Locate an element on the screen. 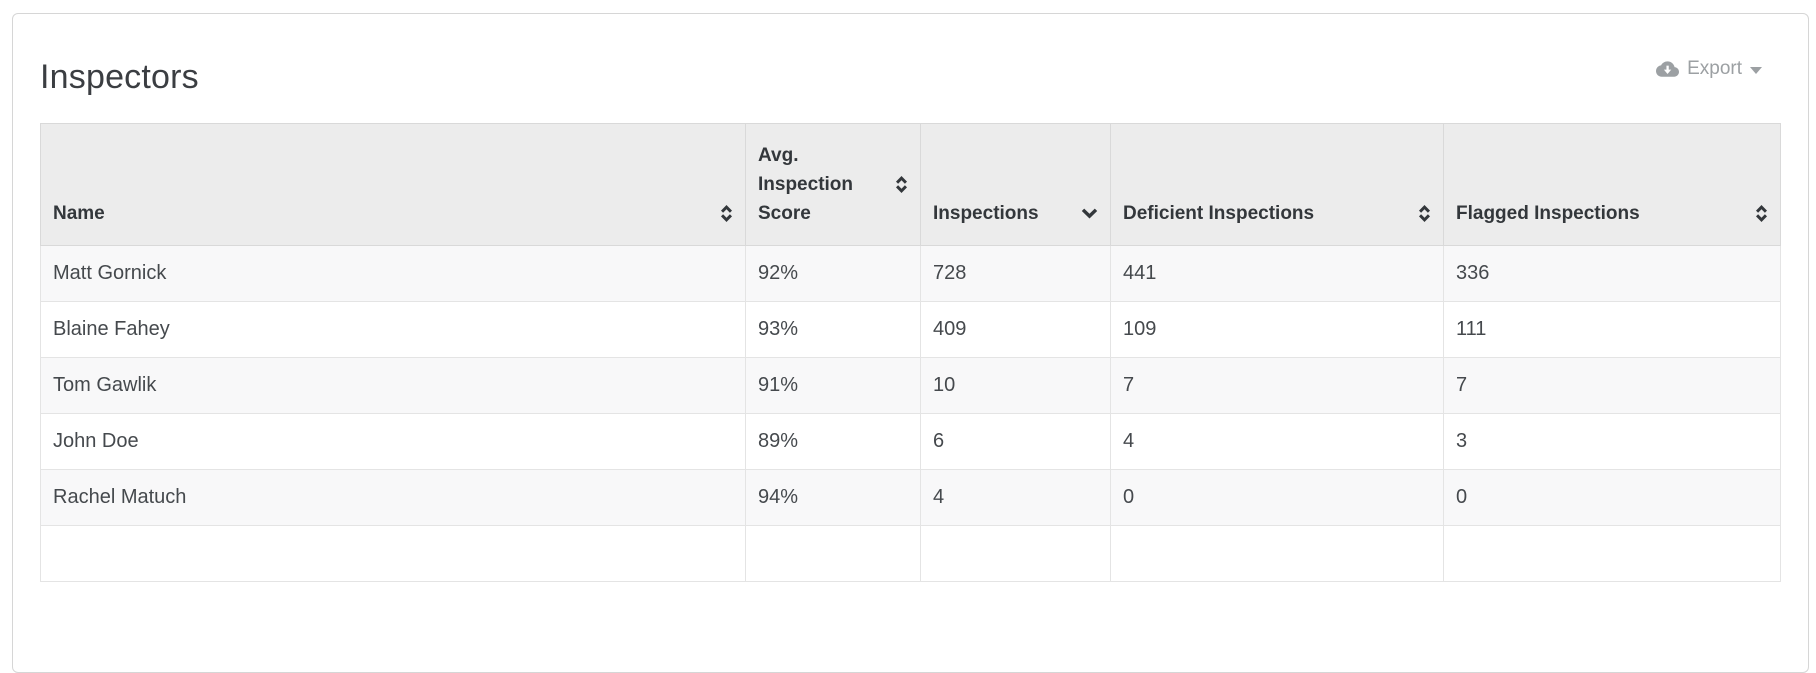 The width and height of the screenshot is (1816, 673). table-row: Tom Gawlik 91% 10 7 7 is located at coordinates (910, 385).